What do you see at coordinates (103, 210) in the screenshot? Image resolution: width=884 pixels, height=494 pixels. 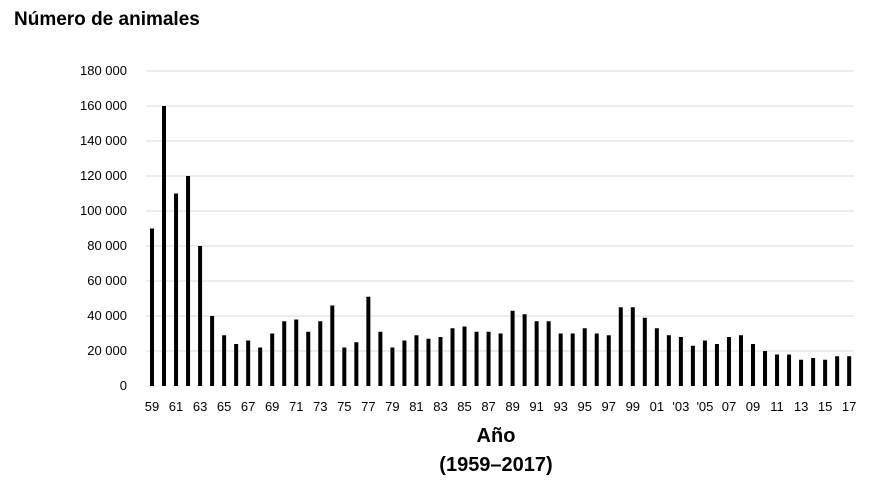 I see `y-tick-label: 100 000` at bounding box center [103, 210].